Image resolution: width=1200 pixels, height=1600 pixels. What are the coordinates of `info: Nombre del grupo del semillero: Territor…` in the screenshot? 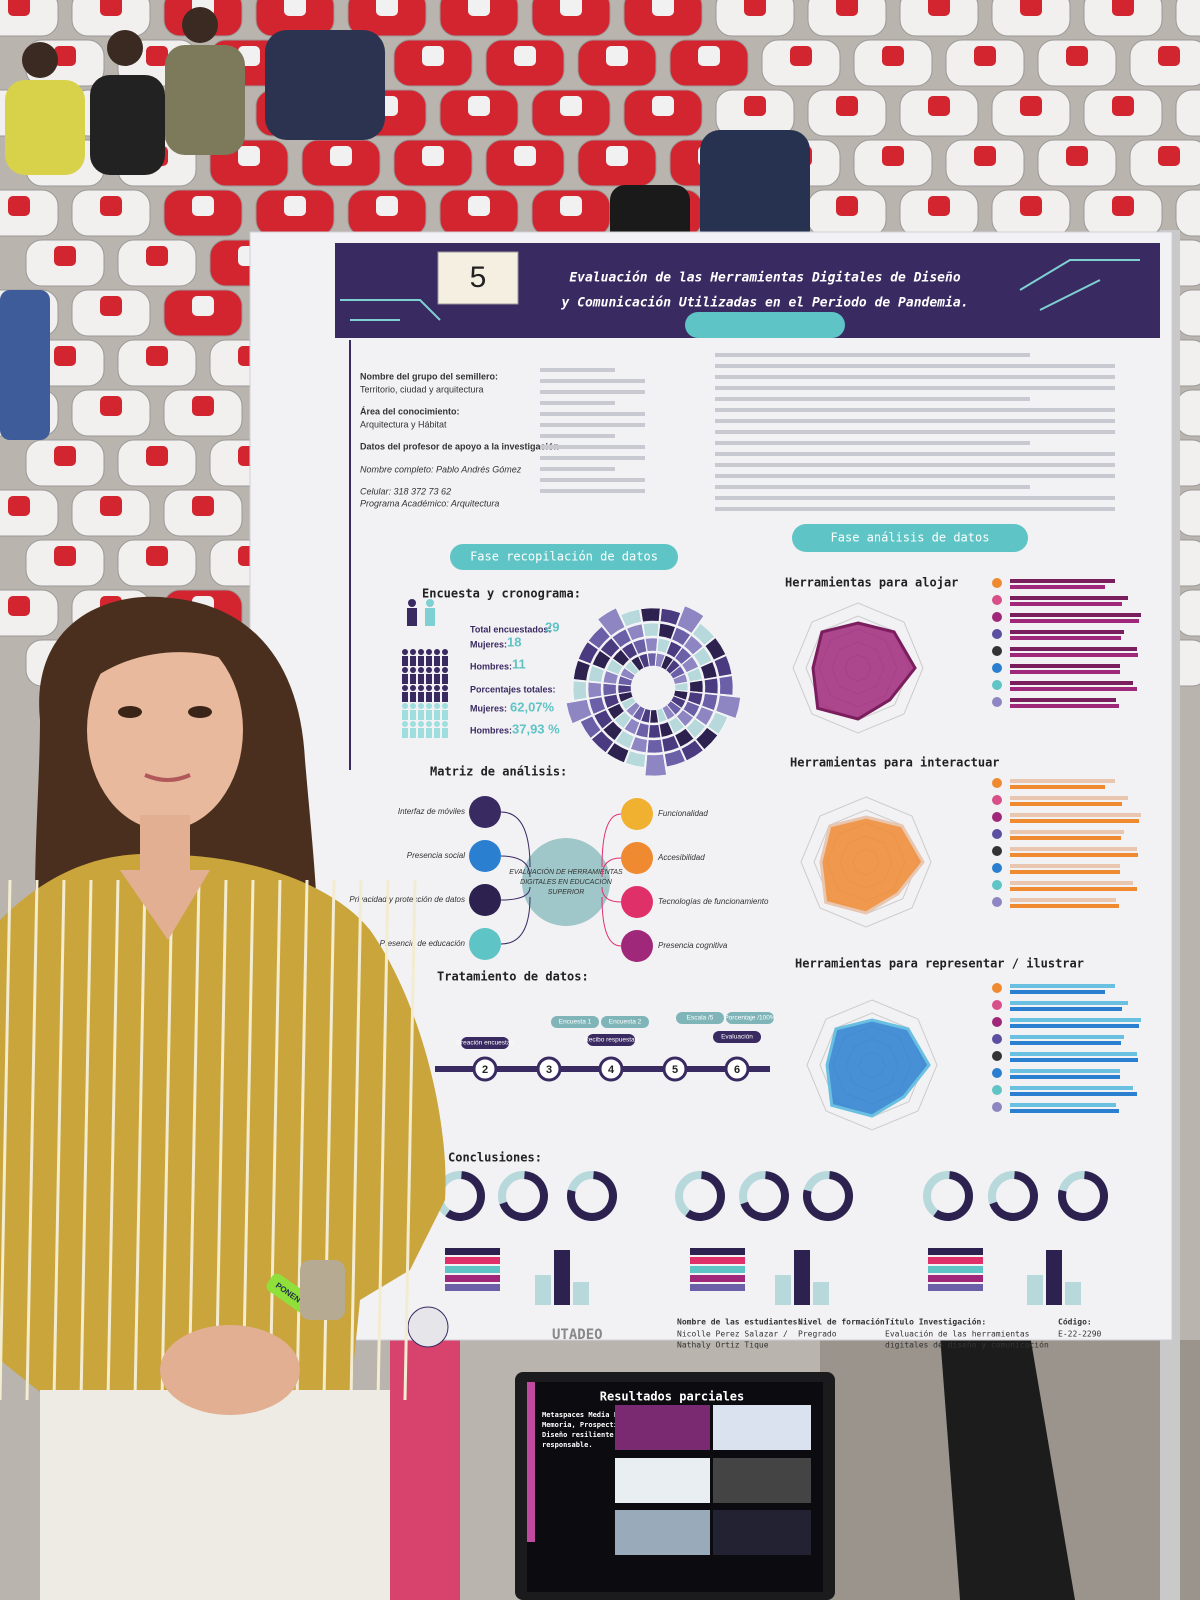 It's located at (459, 439).